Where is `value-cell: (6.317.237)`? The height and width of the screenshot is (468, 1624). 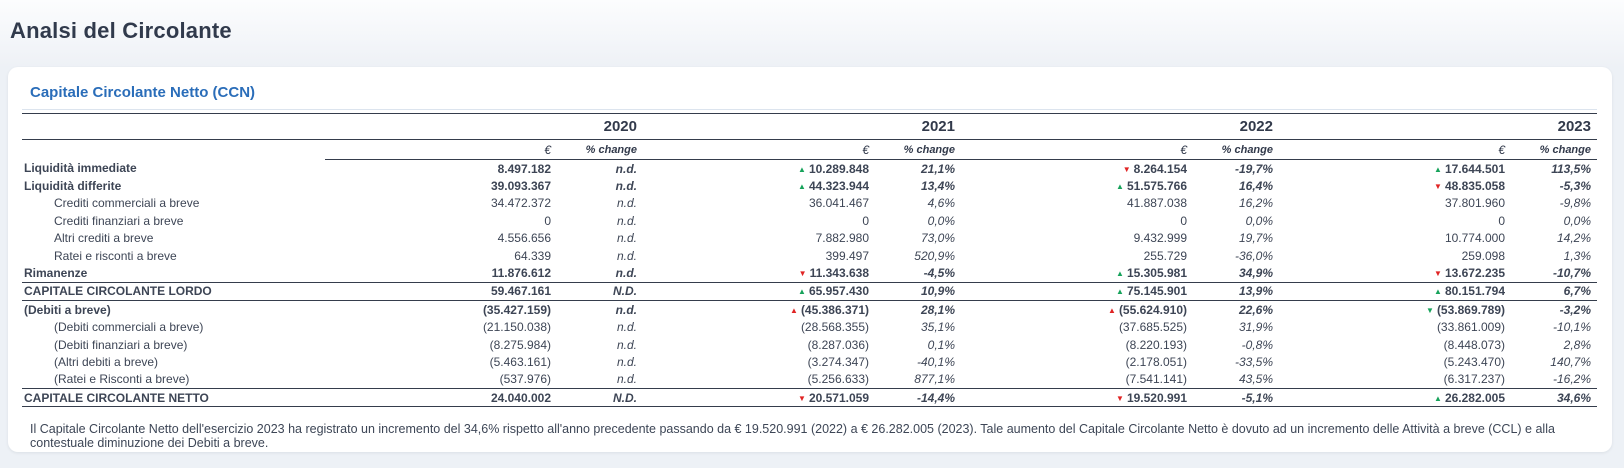 value-cell: (6.317.237) is located at coordinates (1474, 379).